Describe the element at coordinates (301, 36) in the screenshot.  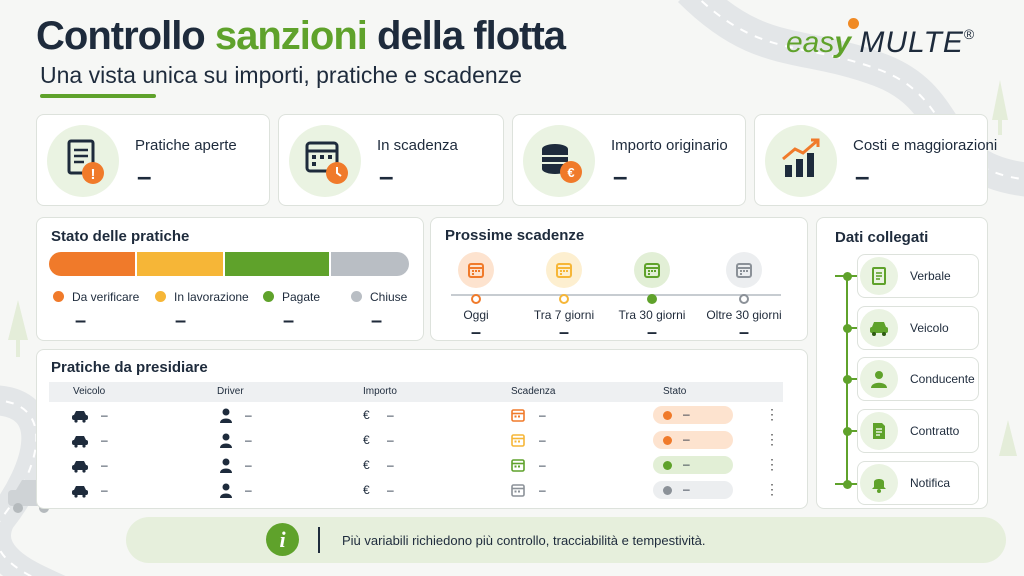
I see `page-title: Controllo sanzioni della flotta` at that location.